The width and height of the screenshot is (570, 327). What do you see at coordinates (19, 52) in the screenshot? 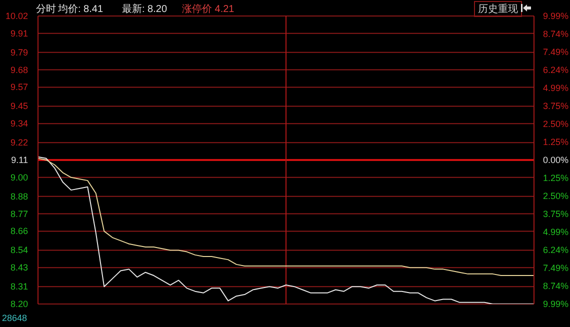
I see `y-tick-label: 9.79` at bounding box center [19, 52].